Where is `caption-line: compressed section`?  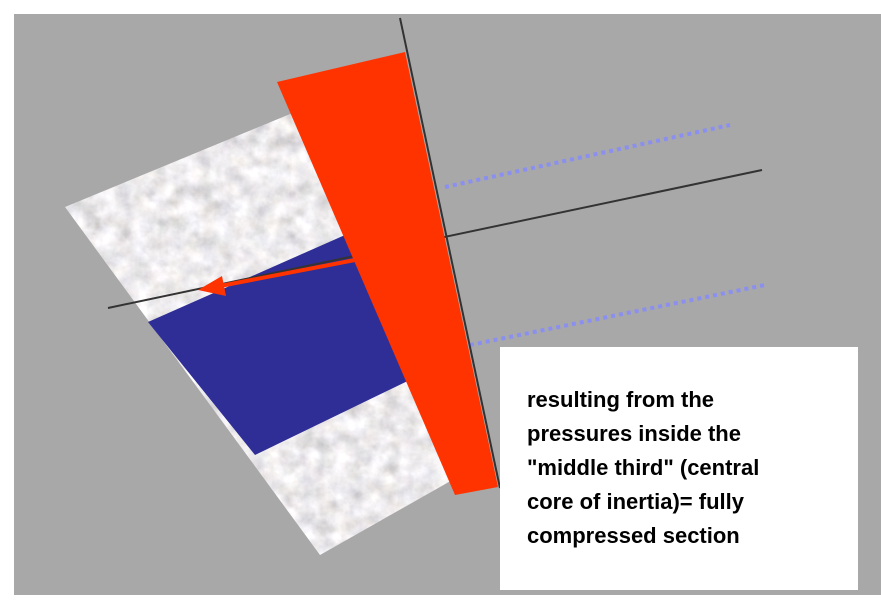
caption-line: compressed section is located at coordinates (633, 535).